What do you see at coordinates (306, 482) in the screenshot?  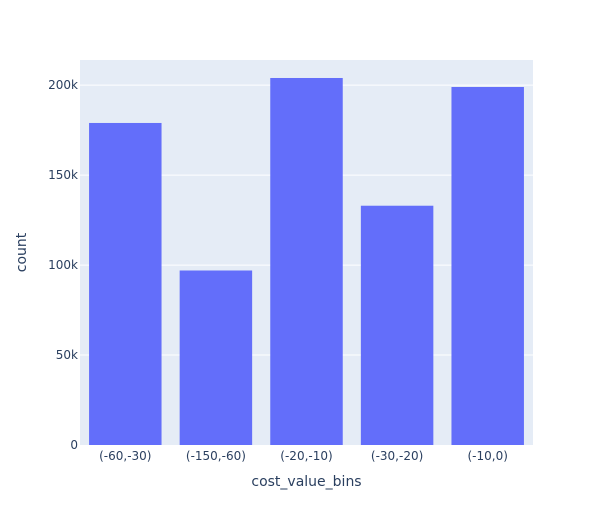 I see `x-axis-title: cost_value_bins` at bounding box center [306, 482].